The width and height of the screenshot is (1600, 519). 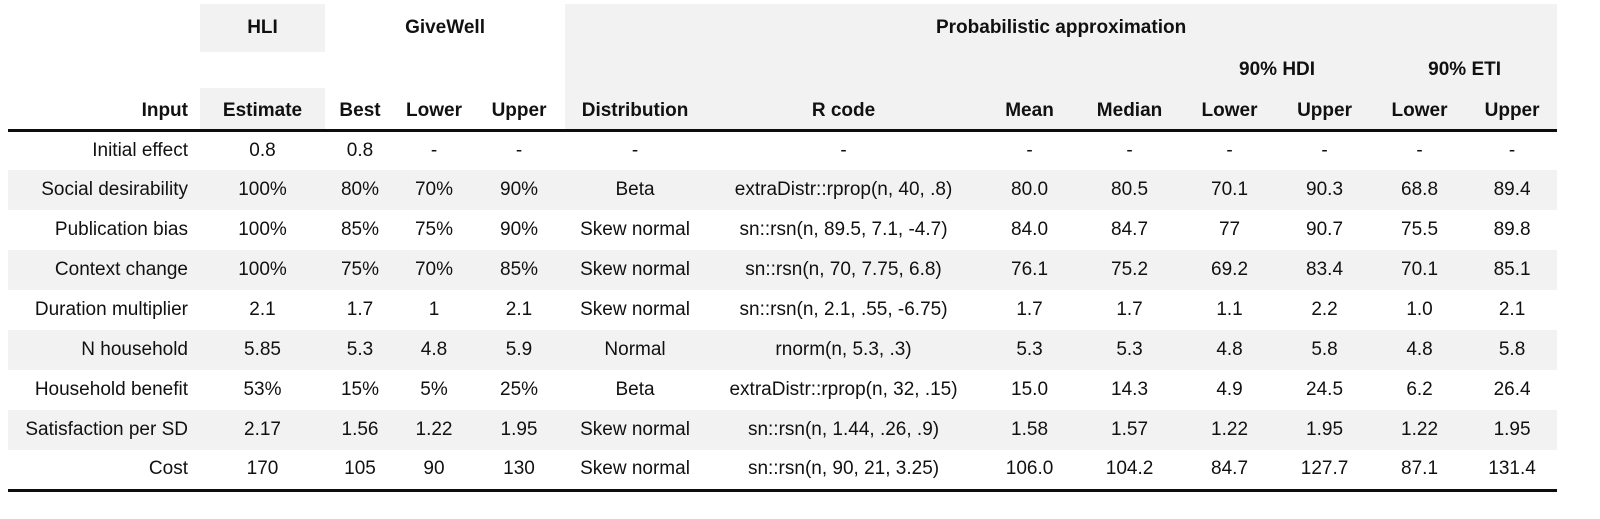 I want to click on cell-value: 1.57, so click(x=1130, y=429).